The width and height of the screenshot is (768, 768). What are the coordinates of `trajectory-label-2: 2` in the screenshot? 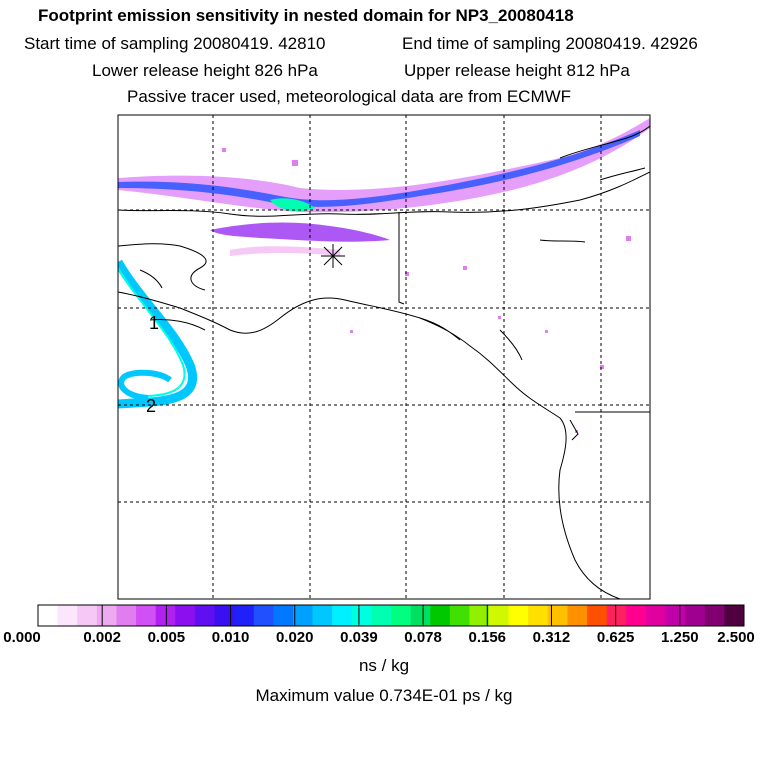 It's located at (151, 406).